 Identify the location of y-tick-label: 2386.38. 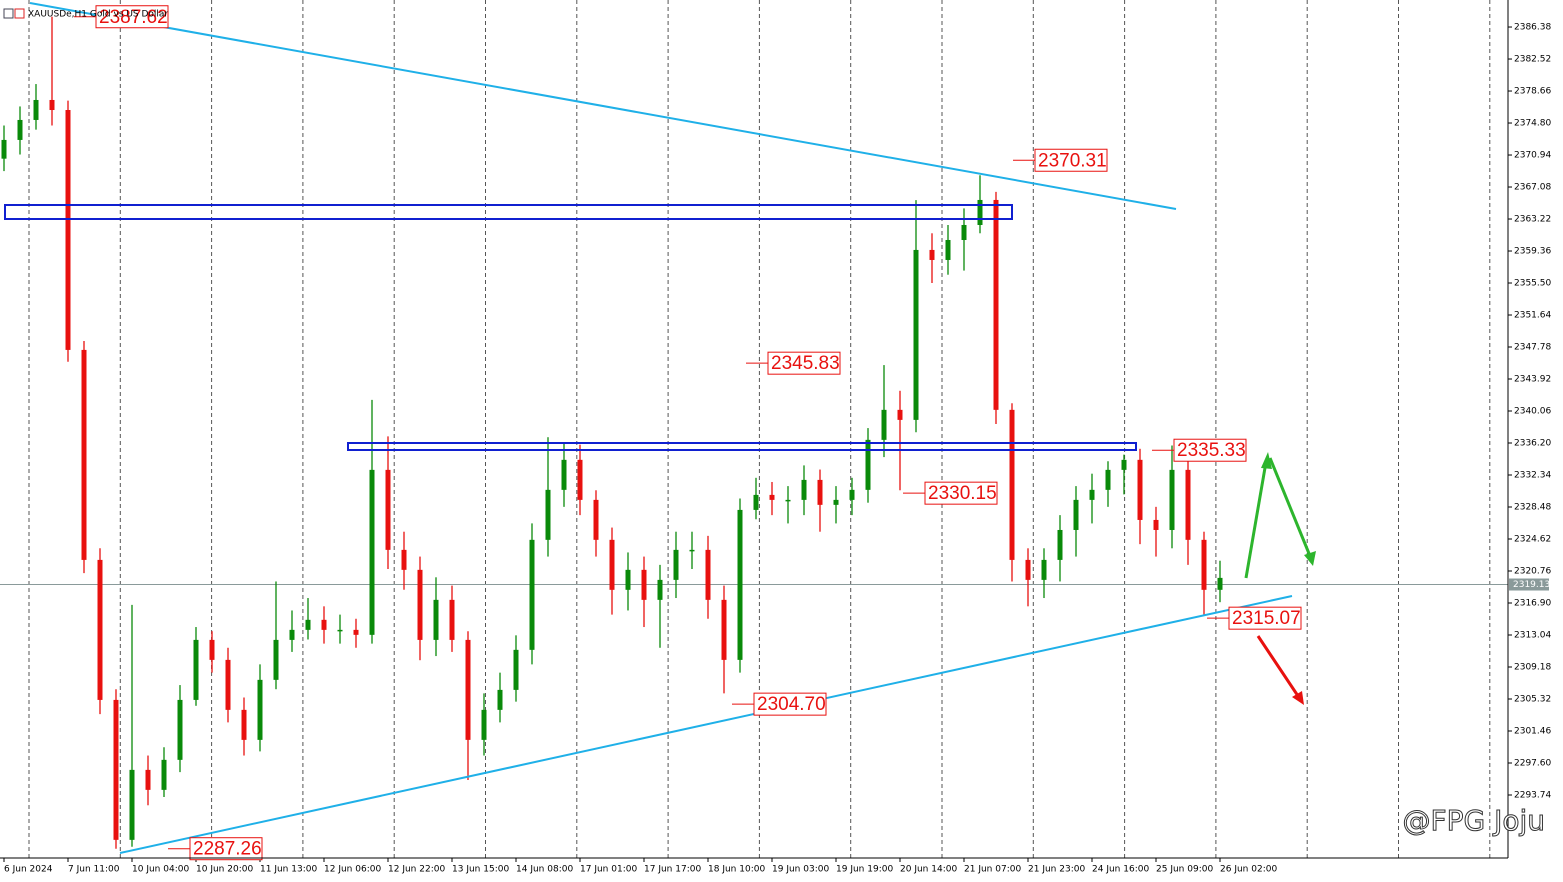
(1532, 28).